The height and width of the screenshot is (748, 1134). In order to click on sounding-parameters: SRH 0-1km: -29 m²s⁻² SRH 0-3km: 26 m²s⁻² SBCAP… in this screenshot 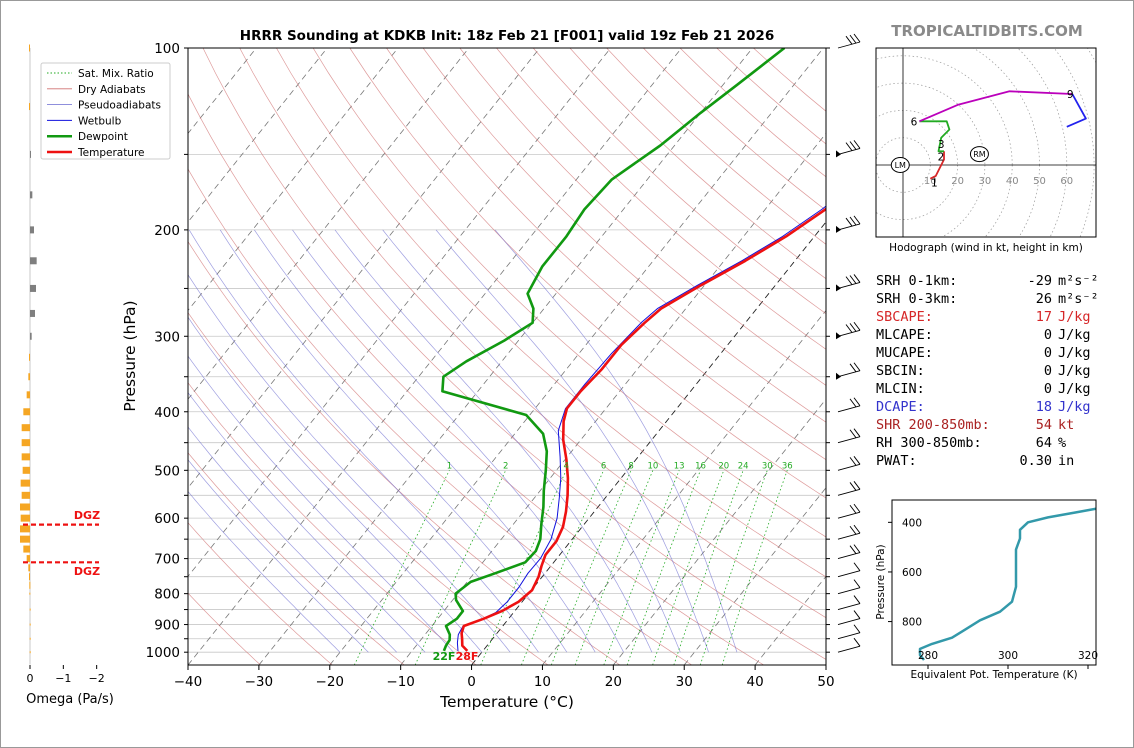, I will do `click(991, 371)`.